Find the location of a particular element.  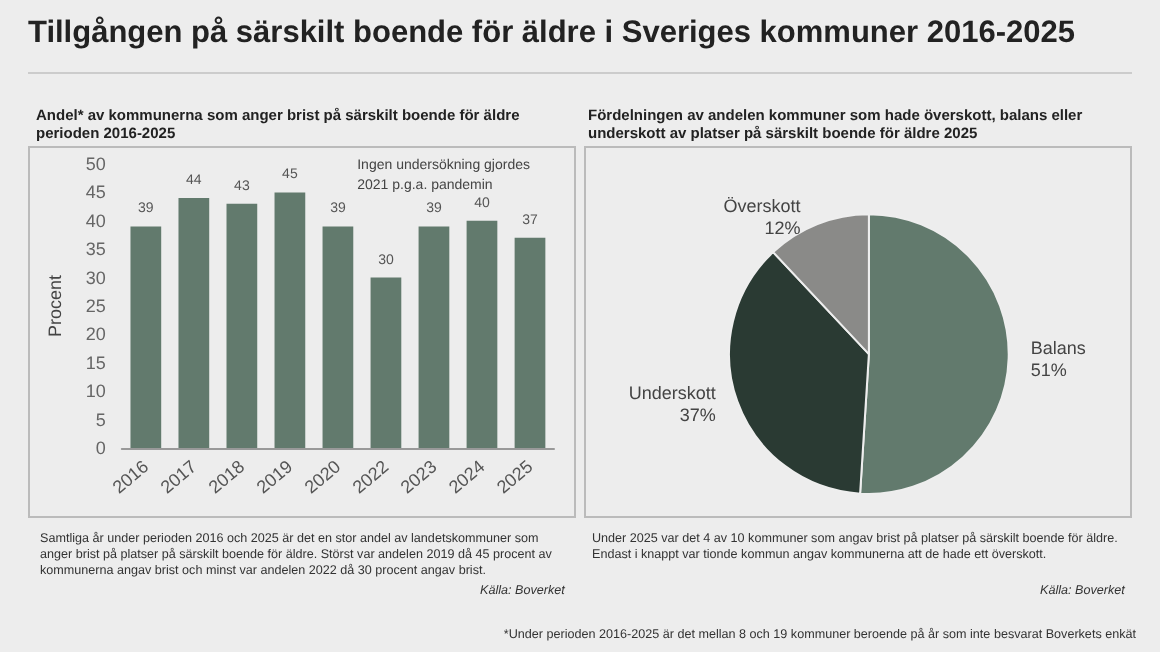

y-tick-label: 25 is located at coordinates (95, 306).